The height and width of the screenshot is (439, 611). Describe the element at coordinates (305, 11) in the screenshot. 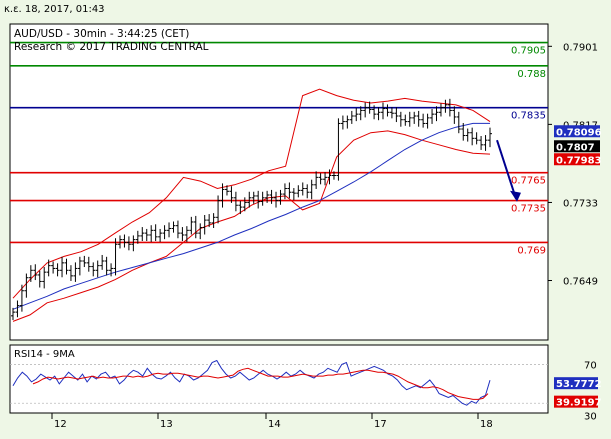

I see `top-bar: κ.ε. 18, 2017, 01:43` at that location.